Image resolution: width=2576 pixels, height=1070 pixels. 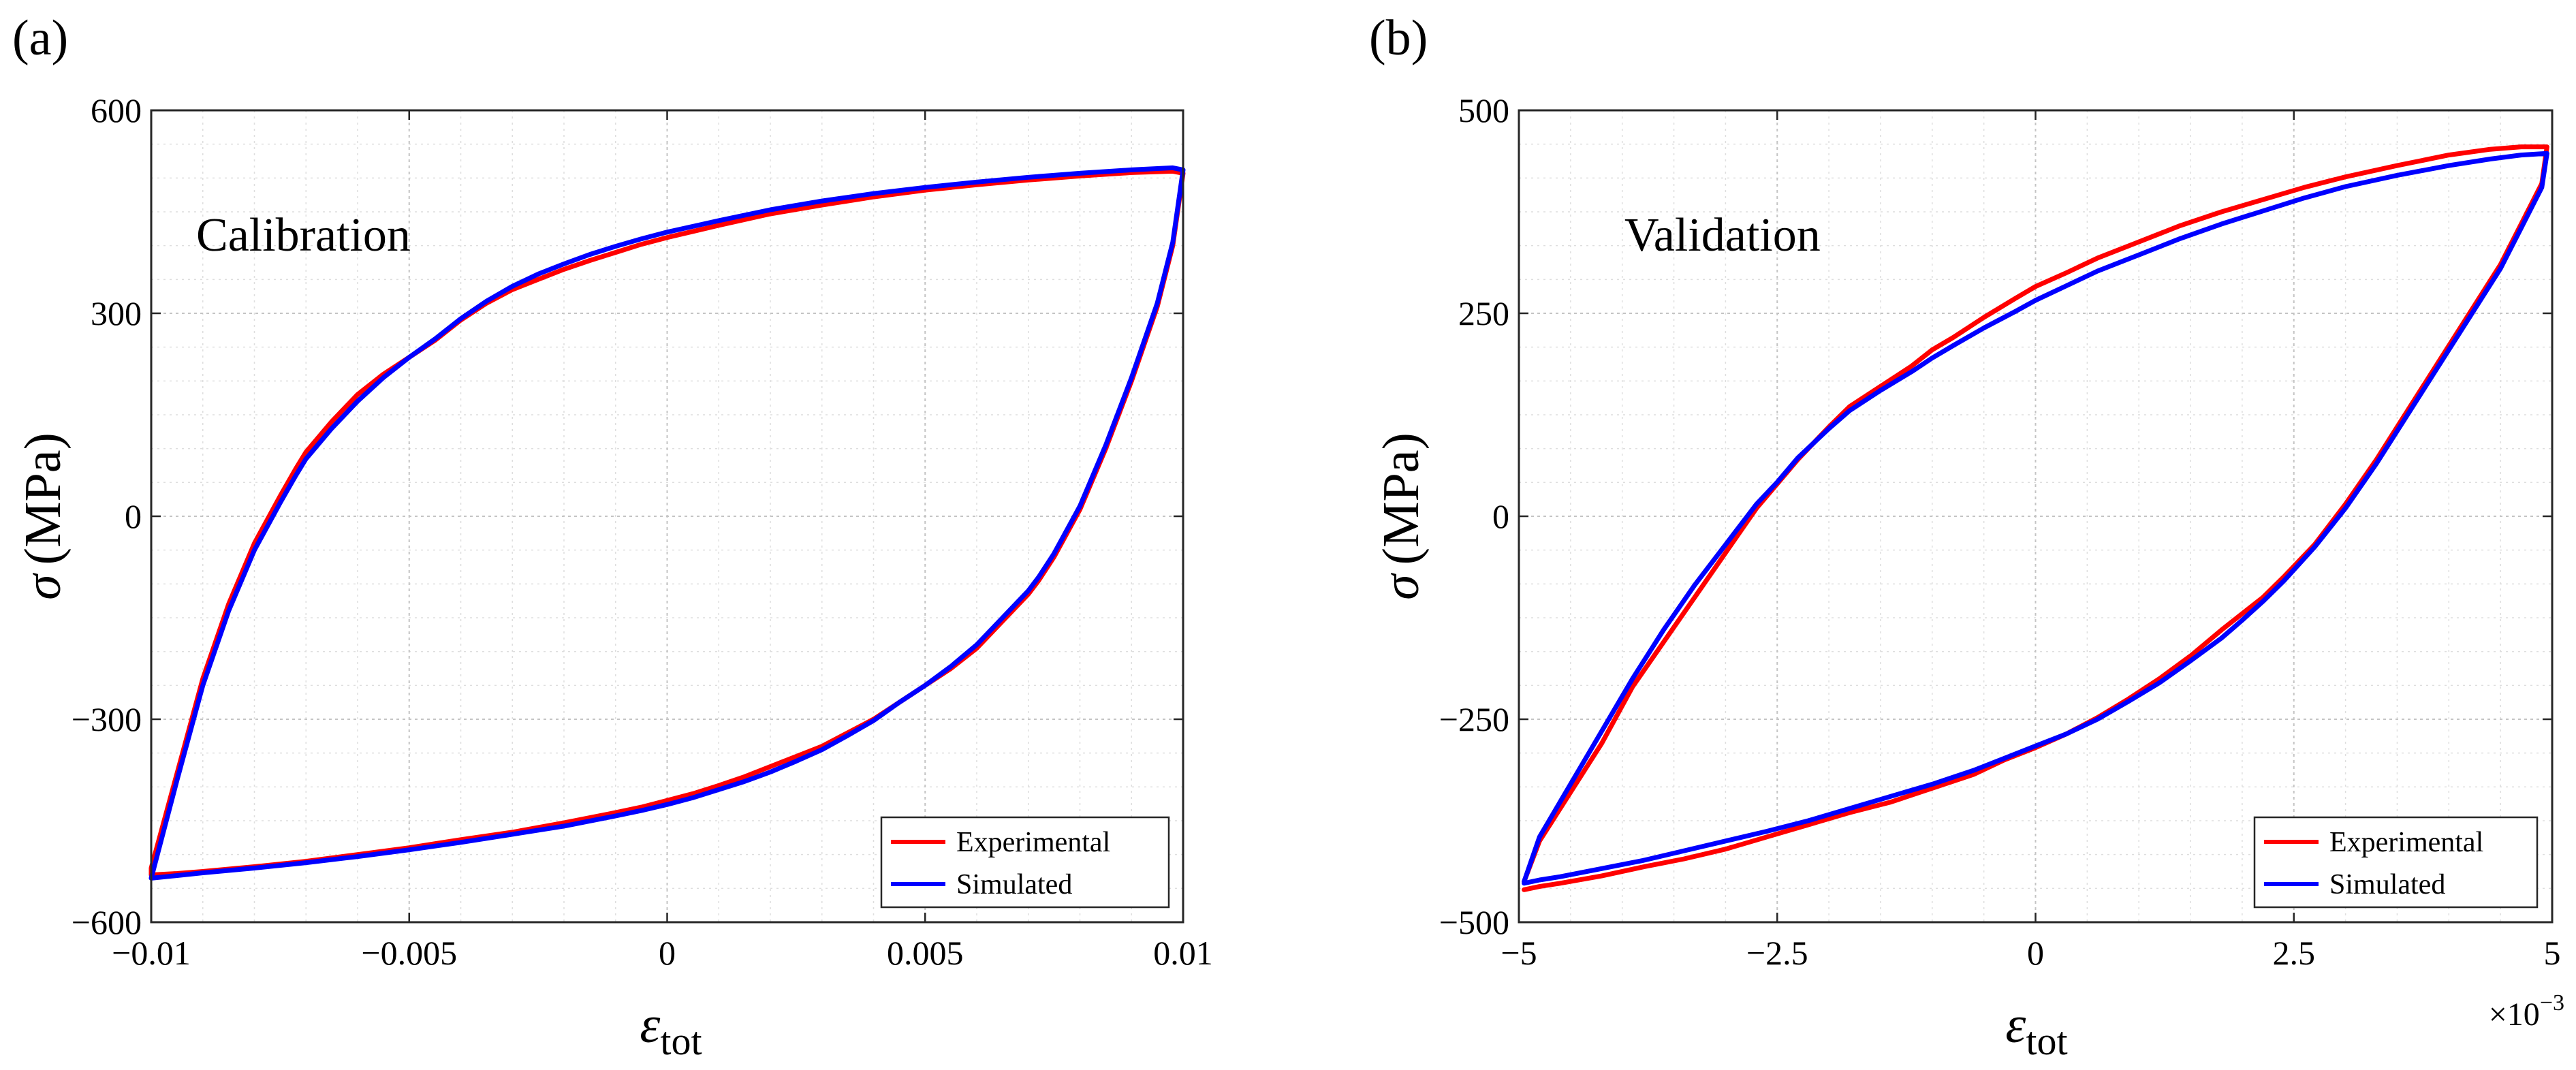 I want to click on y-tick-label: 300, so click(x=116, y=313).